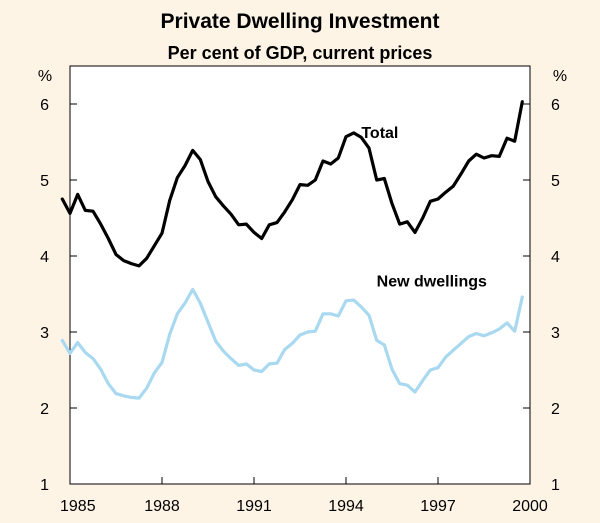 Image resolution: width=600 pixels, height=523 pixels. I want to click on series-label-total: Total, so click(379, 133).